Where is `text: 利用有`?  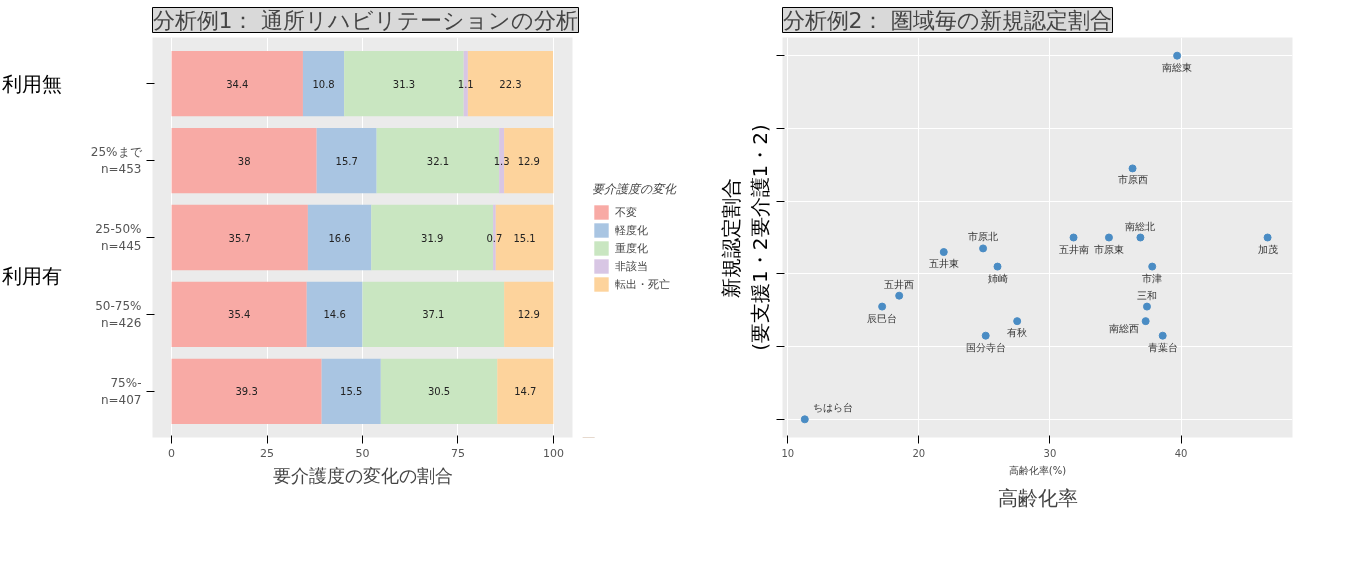
text: 利用有 is located at coordinates (31, 275).